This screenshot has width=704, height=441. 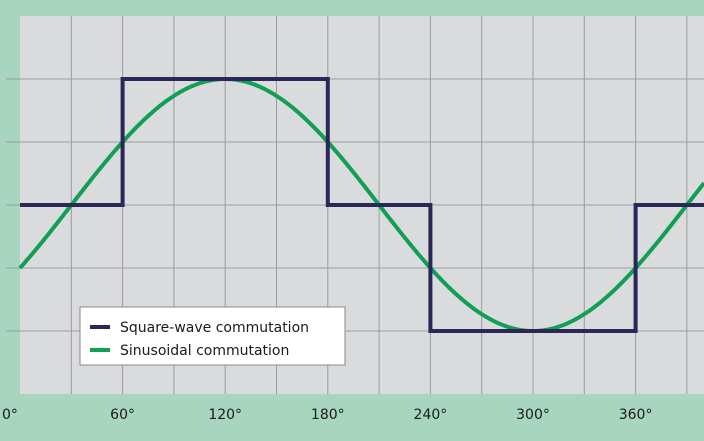 What do you see at coordinates (204, 351) in the screenshot?
I see `legend-label-sinusoidal: Sinusoidal commutation` at bounding box center [204, 351].